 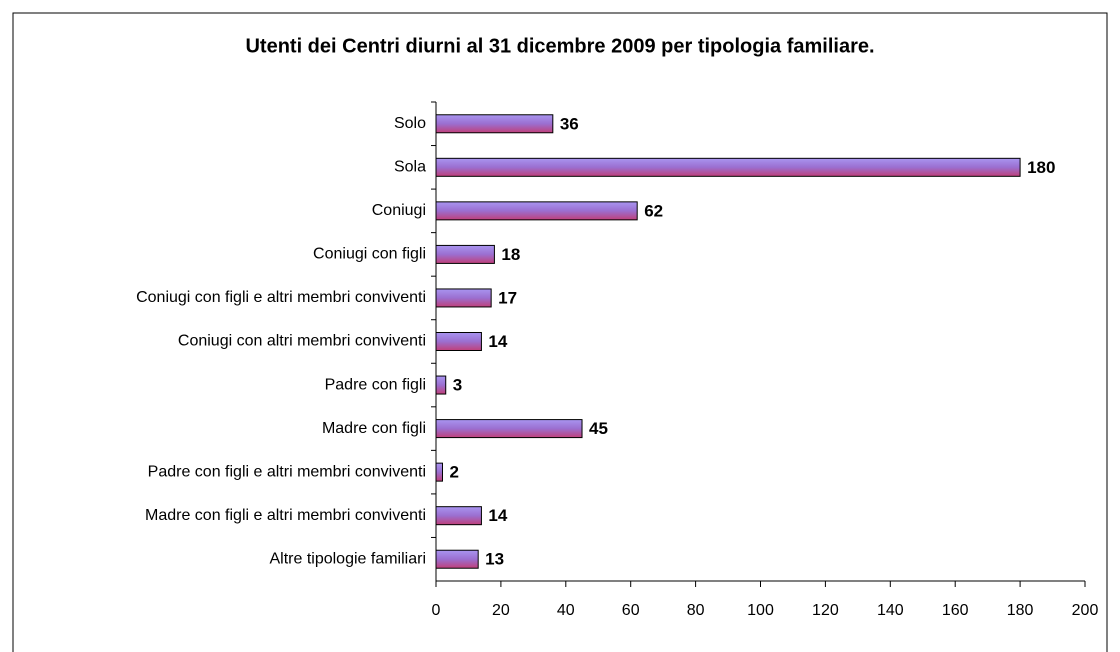 I want to click on y-tick-label: Coniugi con figli, so click(x=369, y=254).